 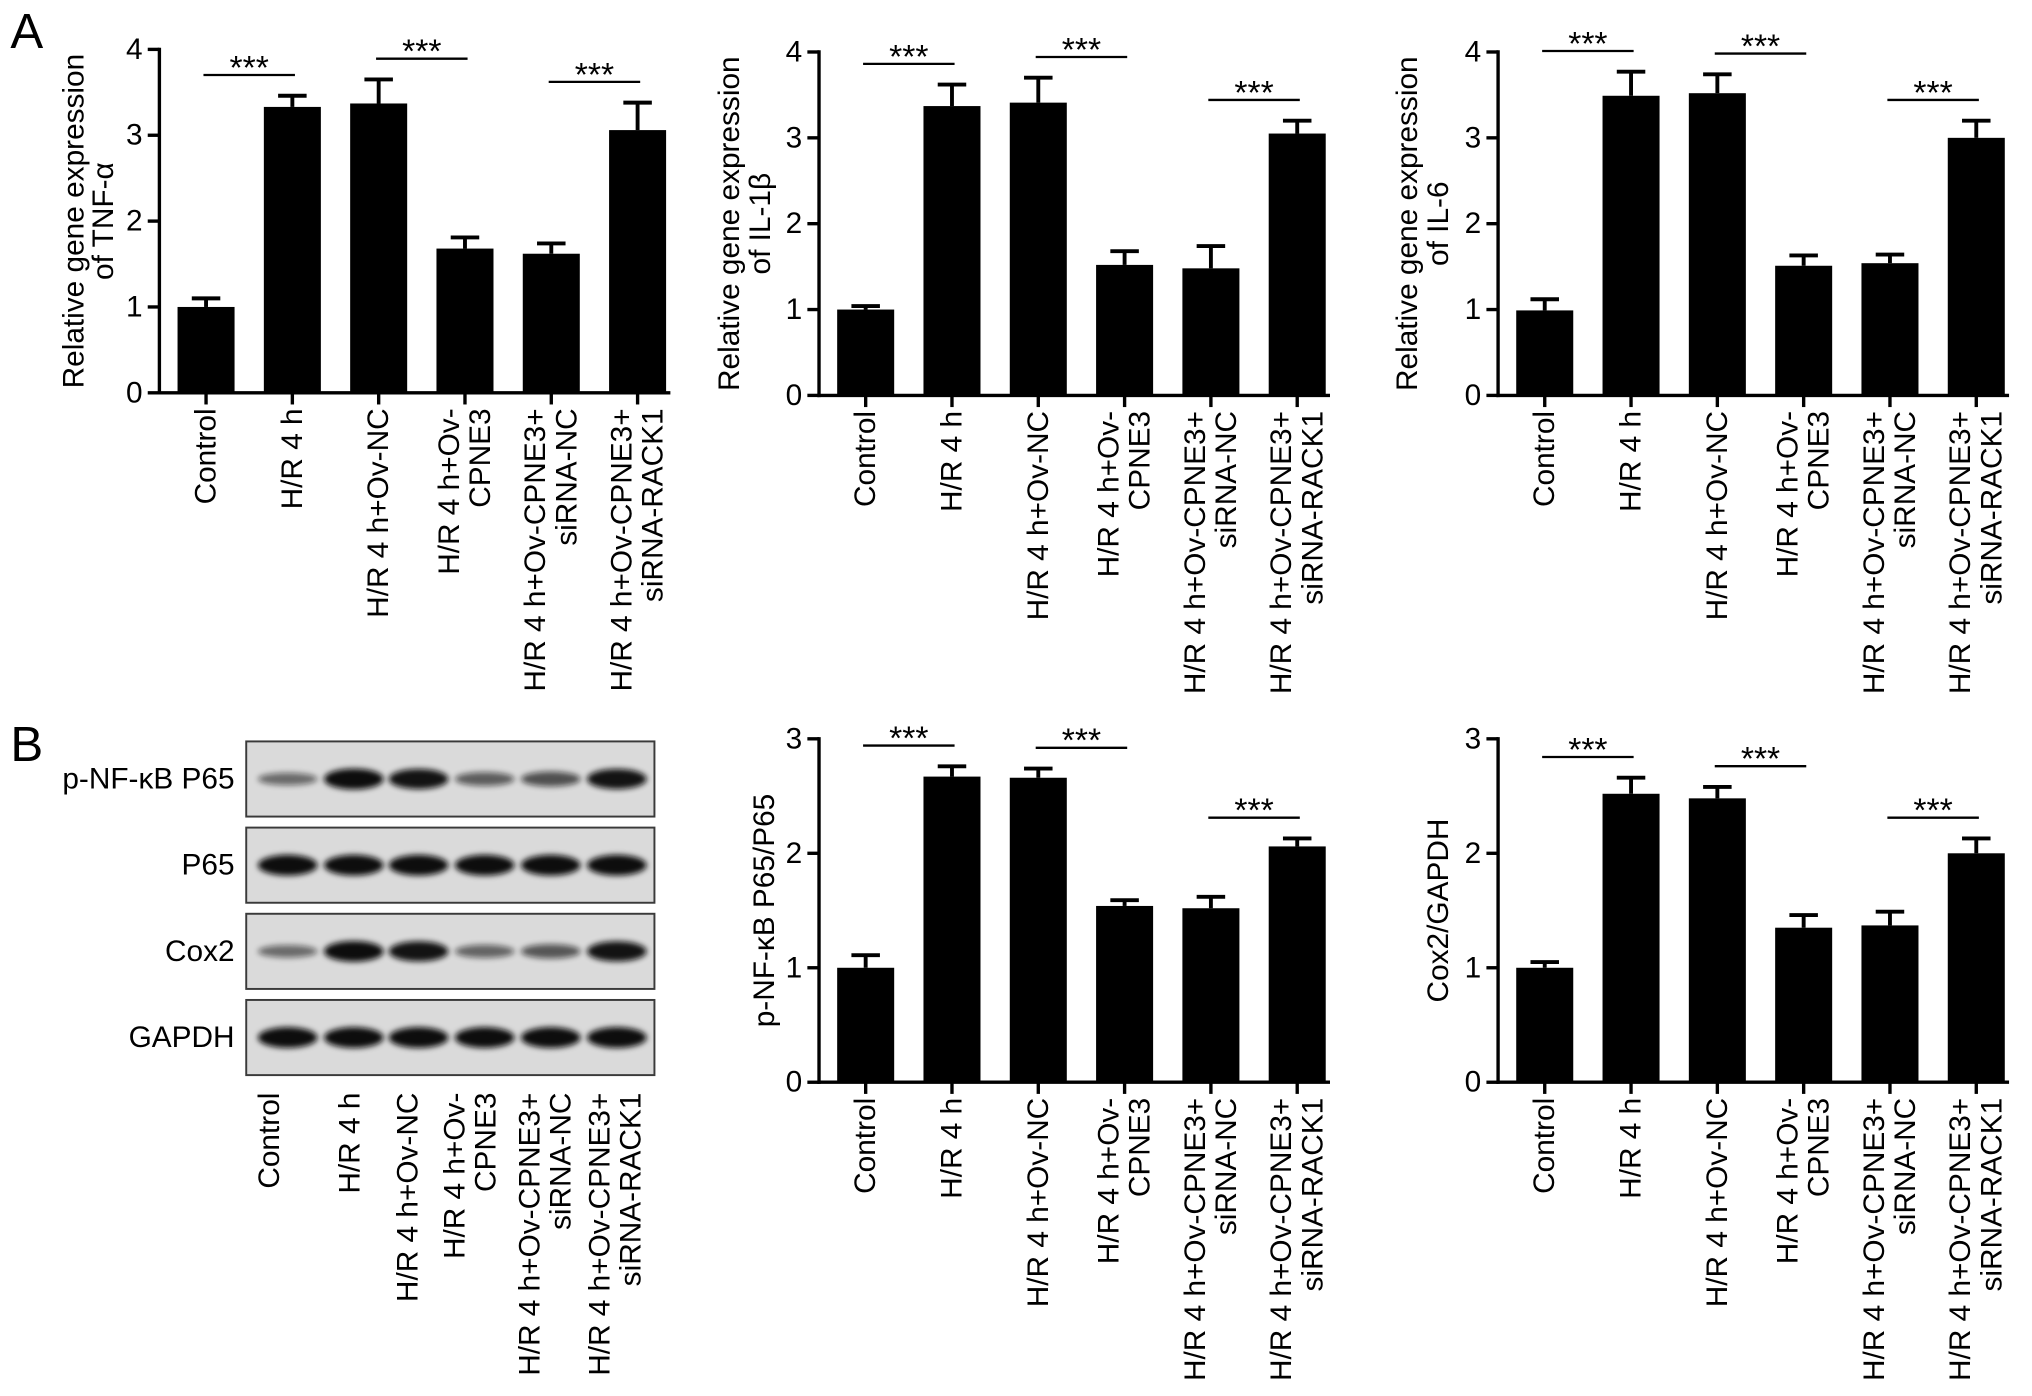 What do you see at coordinates (794, 51) in the screenshot?
I see `y-tick-label: 4` at bounding box center [794, 51].